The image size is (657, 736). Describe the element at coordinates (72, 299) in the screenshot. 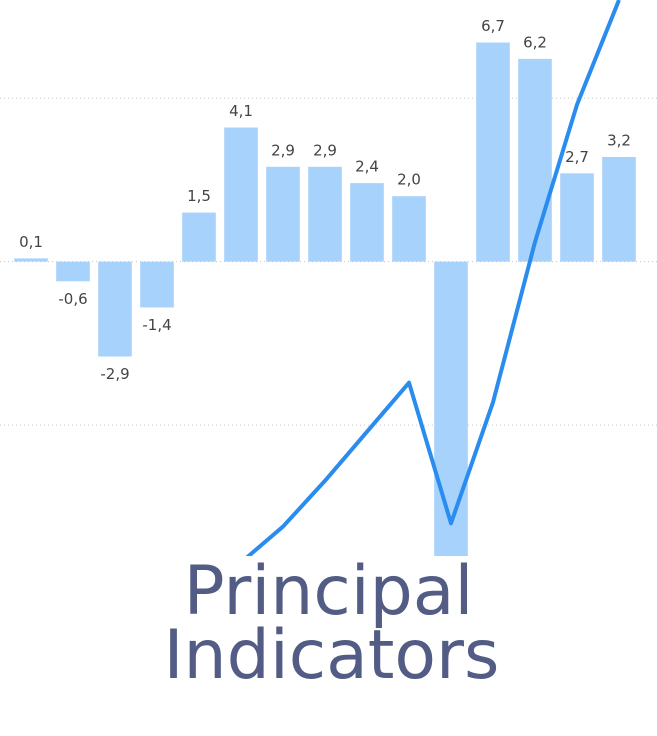

I see `data-label: -0,6` at that location.